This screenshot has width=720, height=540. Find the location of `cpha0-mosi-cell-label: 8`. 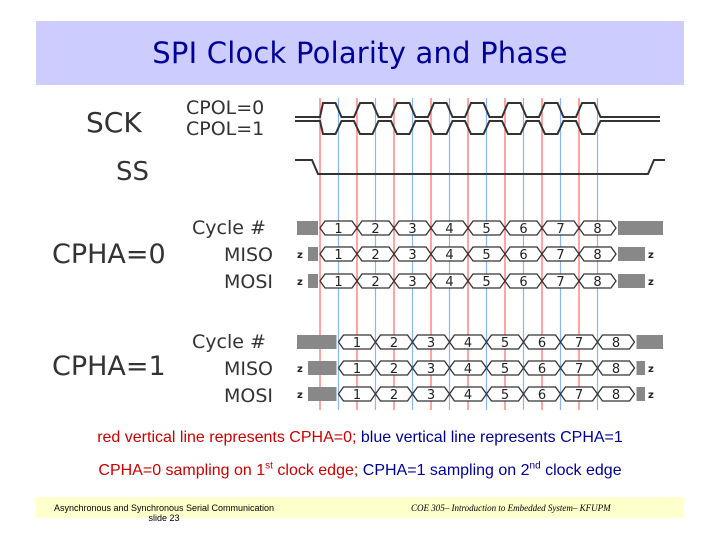

cpha0-mosi-cell-label: 8 is located at coordinates (597, 282).